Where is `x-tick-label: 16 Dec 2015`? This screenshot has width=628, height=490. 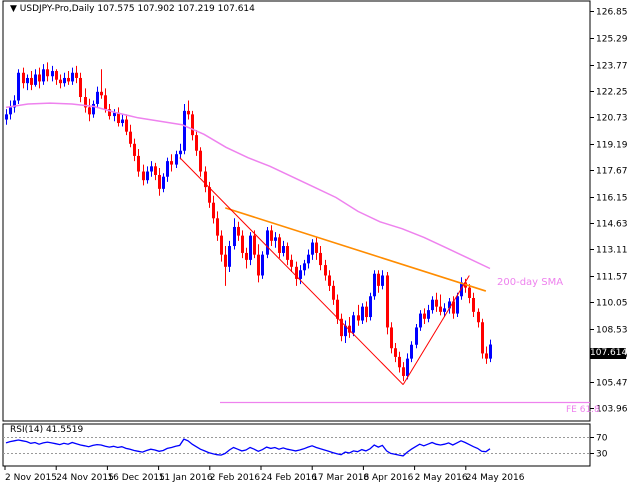 x-tick-label: 16 Dec 2015 is located at coordinates (135, 478).